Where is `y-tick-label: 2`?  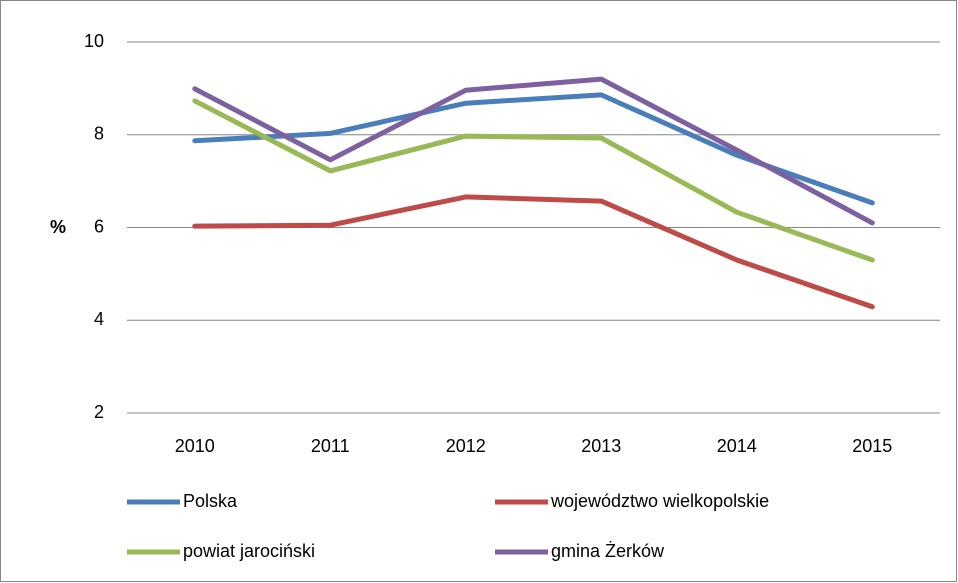 y-tick-label: 2 is located at coordinates (99, 412).